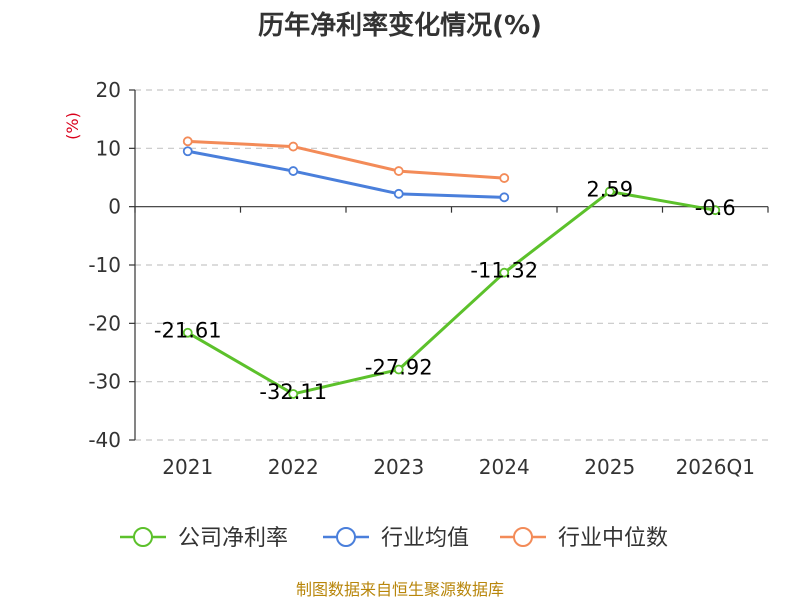 Image resolution: width=800 pixels, height=600 pixels. I want to click on x-tick-label: 2023, so click(398, 467).